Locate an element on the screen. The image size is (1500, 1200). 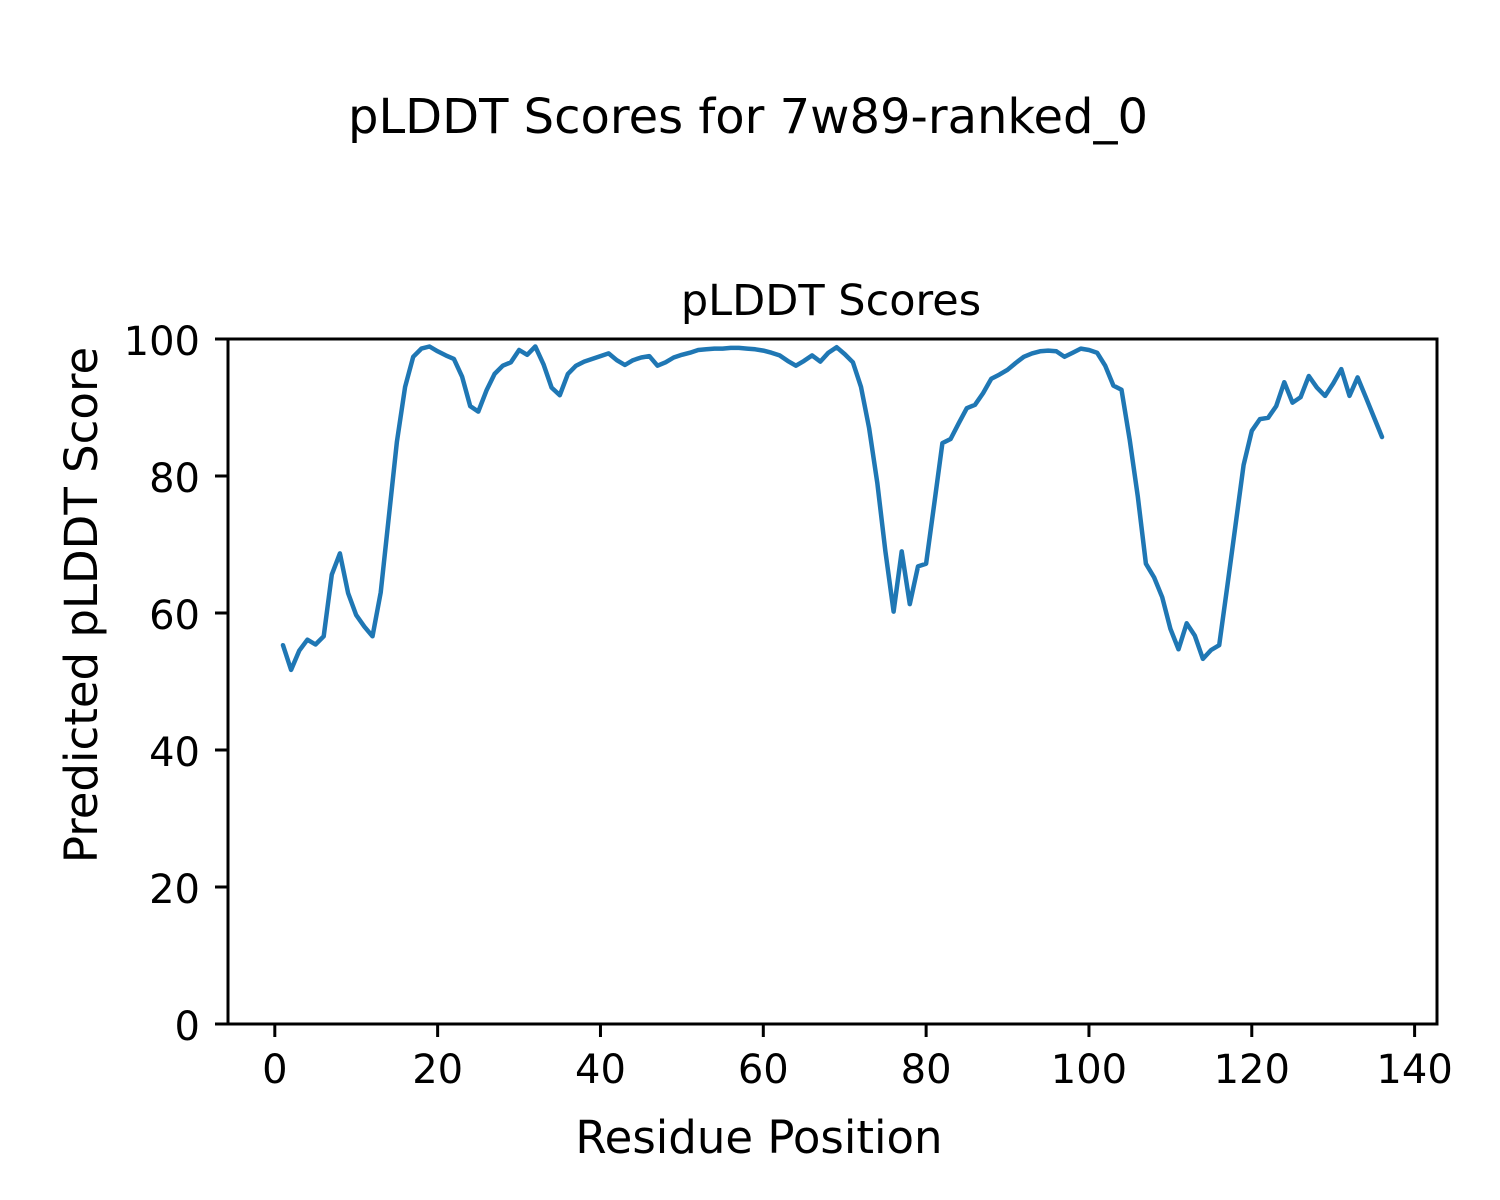
y-axis-ticks: 0 20 40 60 80 100 is located at coordinates (176, 684).